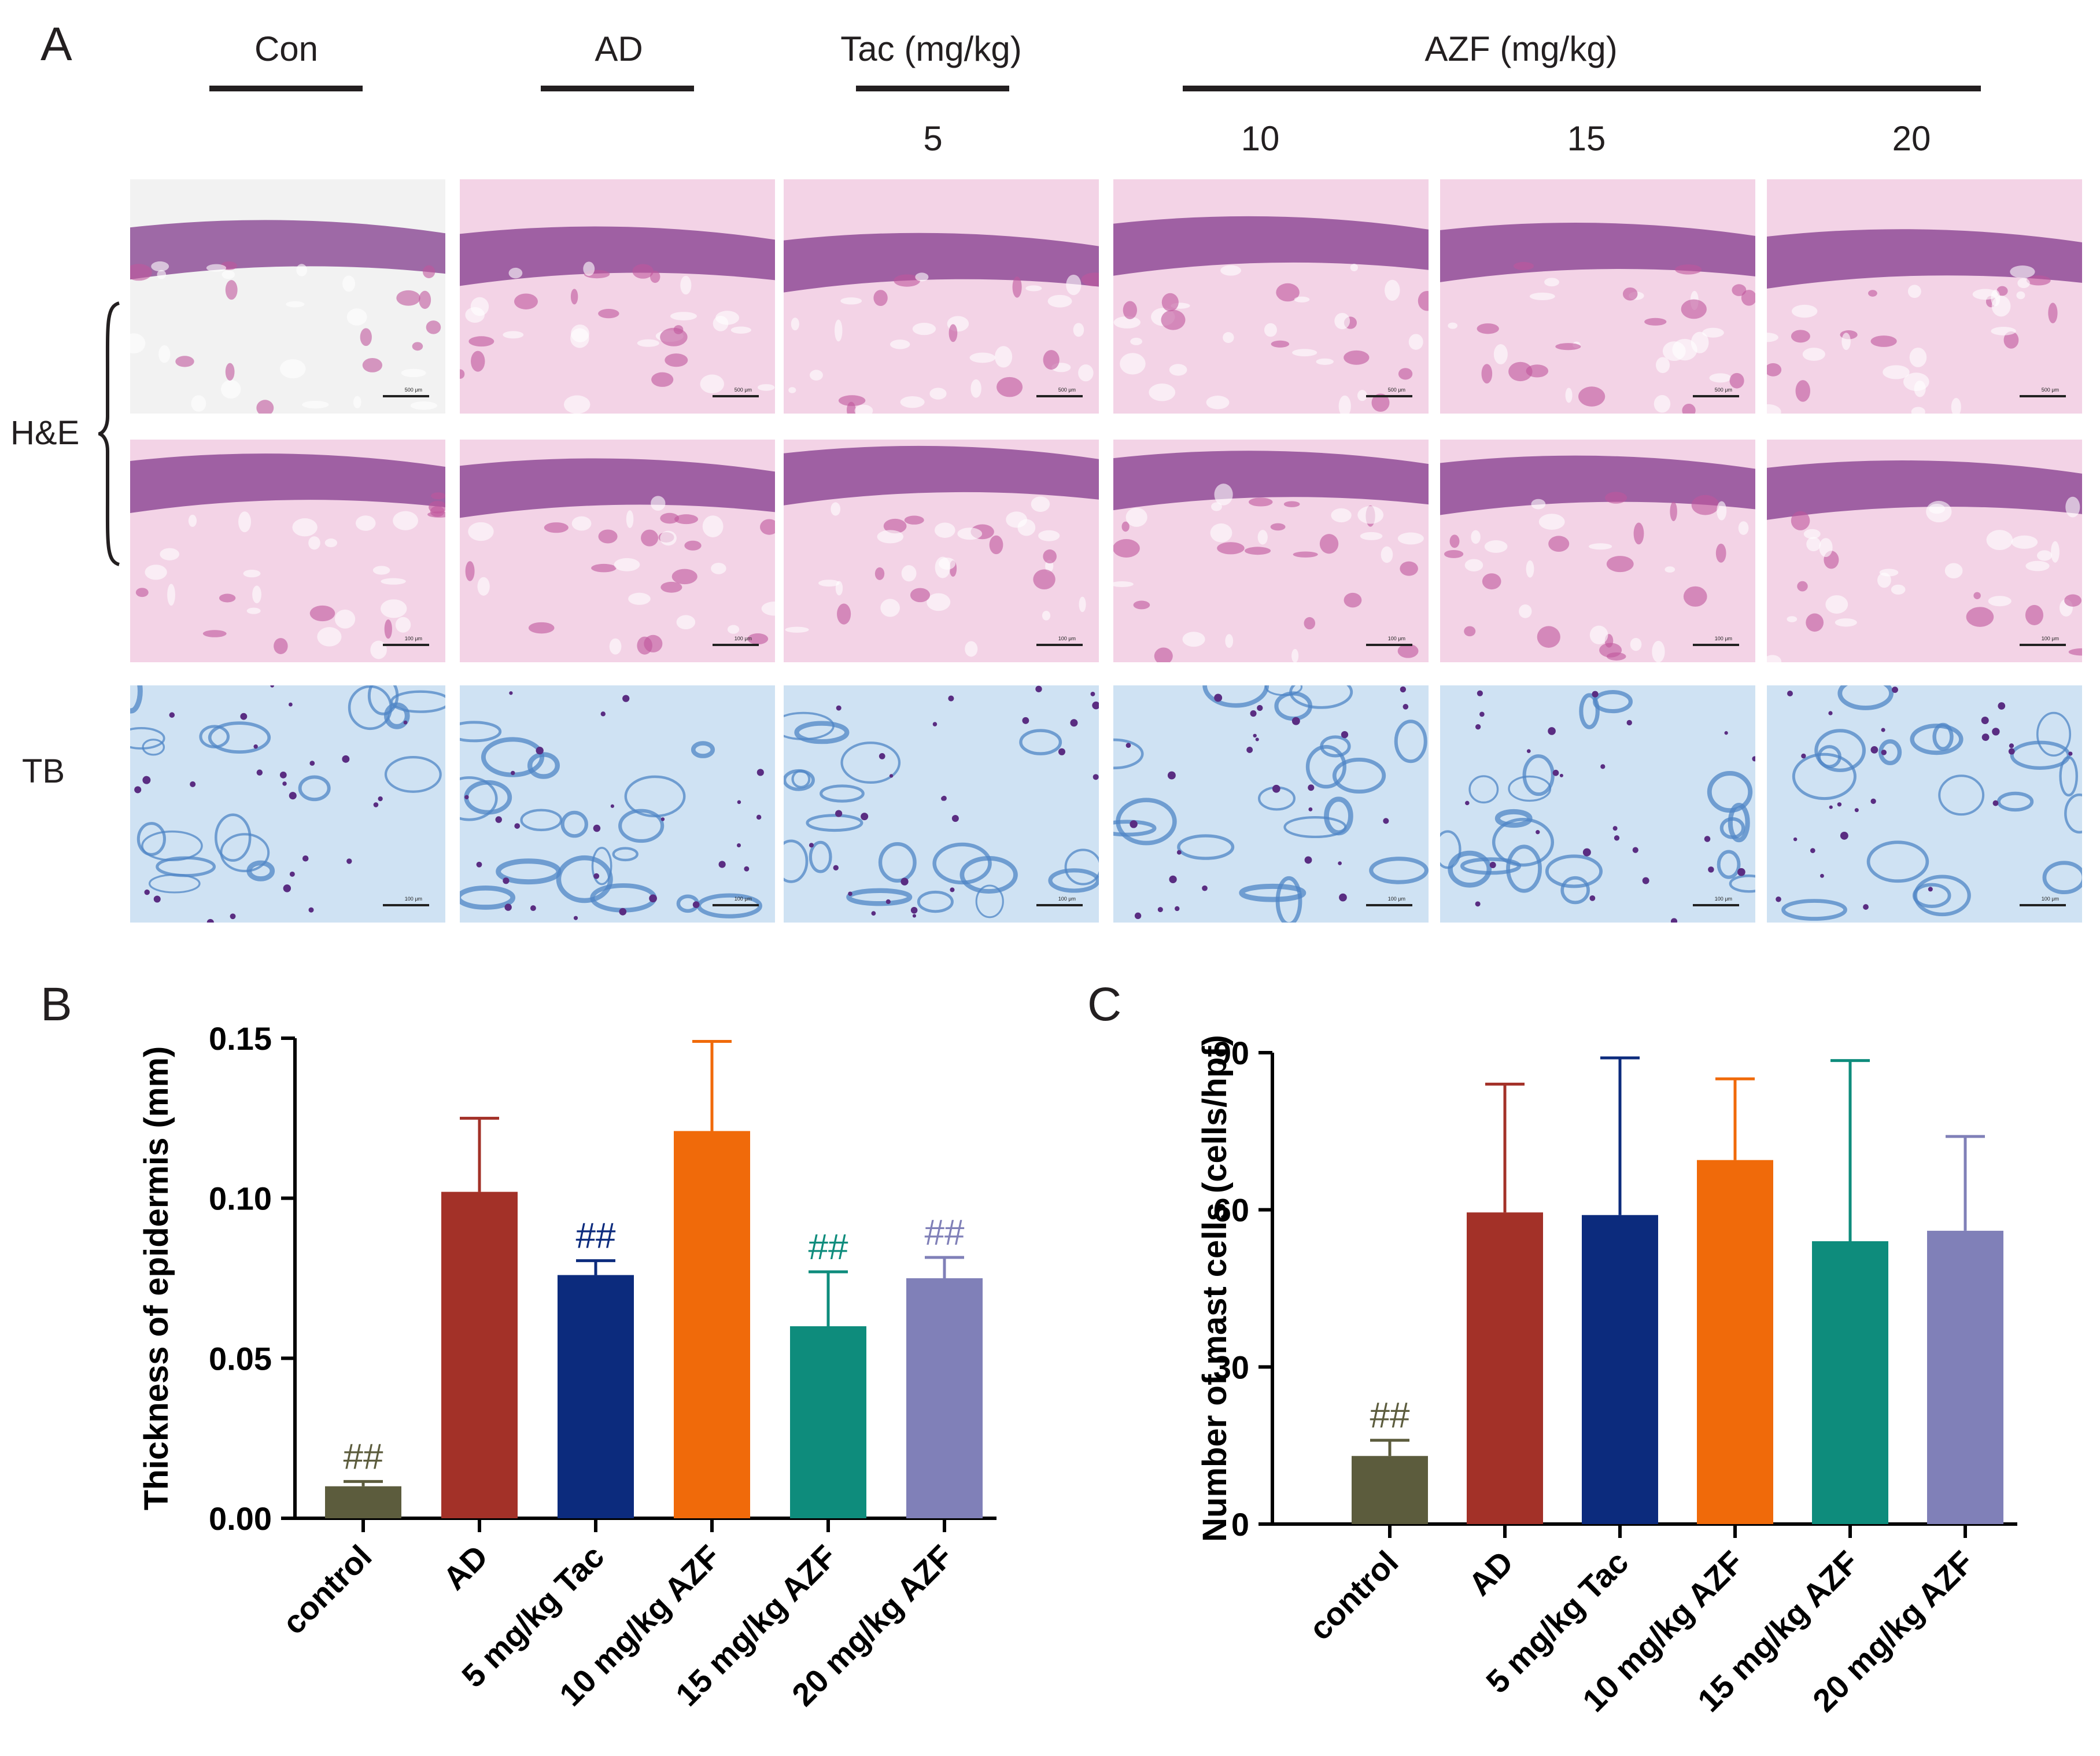 The height and width of the screenshot is (1756, 2100). I want to click on y-tick-label-c: 30, so click(1231, 1367).